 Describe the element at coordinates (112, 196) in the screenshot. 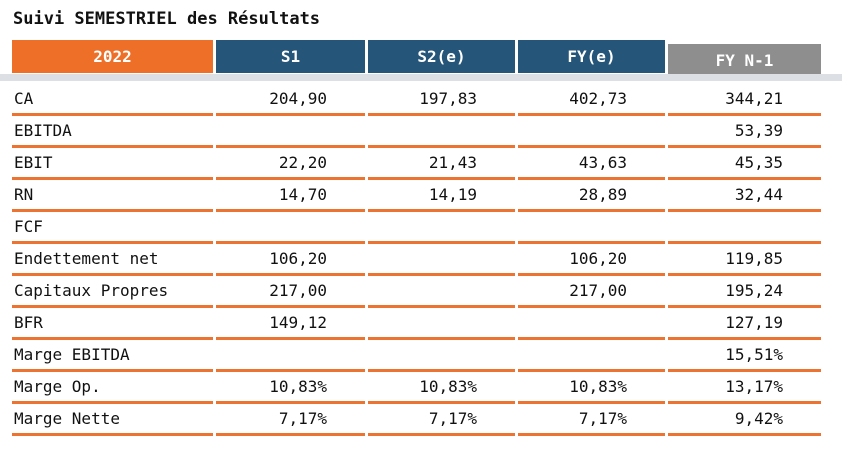

I see `row-label: RN` at that location.